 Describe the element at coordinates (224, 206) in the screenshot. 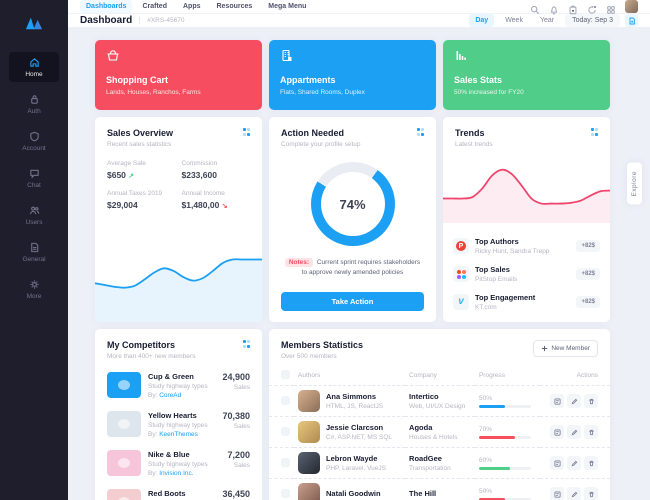

I see `trend-down-icon: ↘` at that location.